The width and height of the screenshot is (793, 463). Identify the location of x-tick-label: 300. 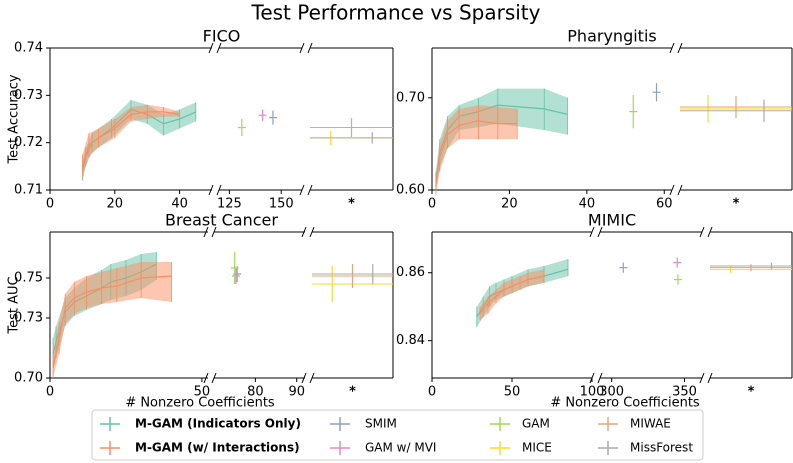
(611, 392).